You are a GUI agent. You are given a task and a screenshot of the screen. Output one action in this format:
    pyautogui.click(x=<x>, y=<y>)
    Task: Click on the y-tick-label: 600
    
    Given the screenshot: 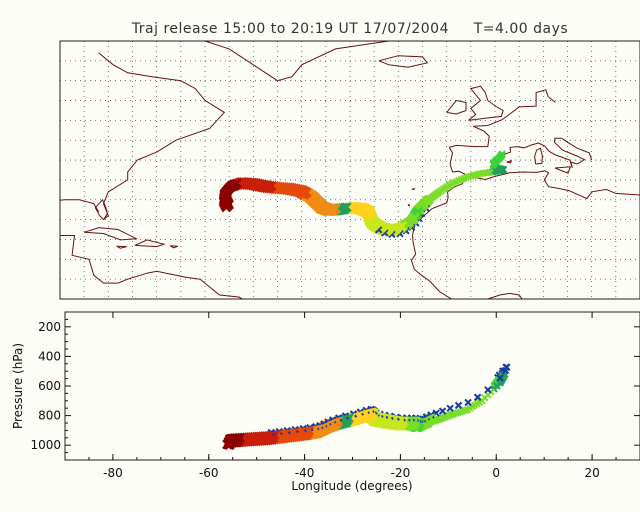 What is the action you would take?
    pyautogui.click(x=49, y=386)
    